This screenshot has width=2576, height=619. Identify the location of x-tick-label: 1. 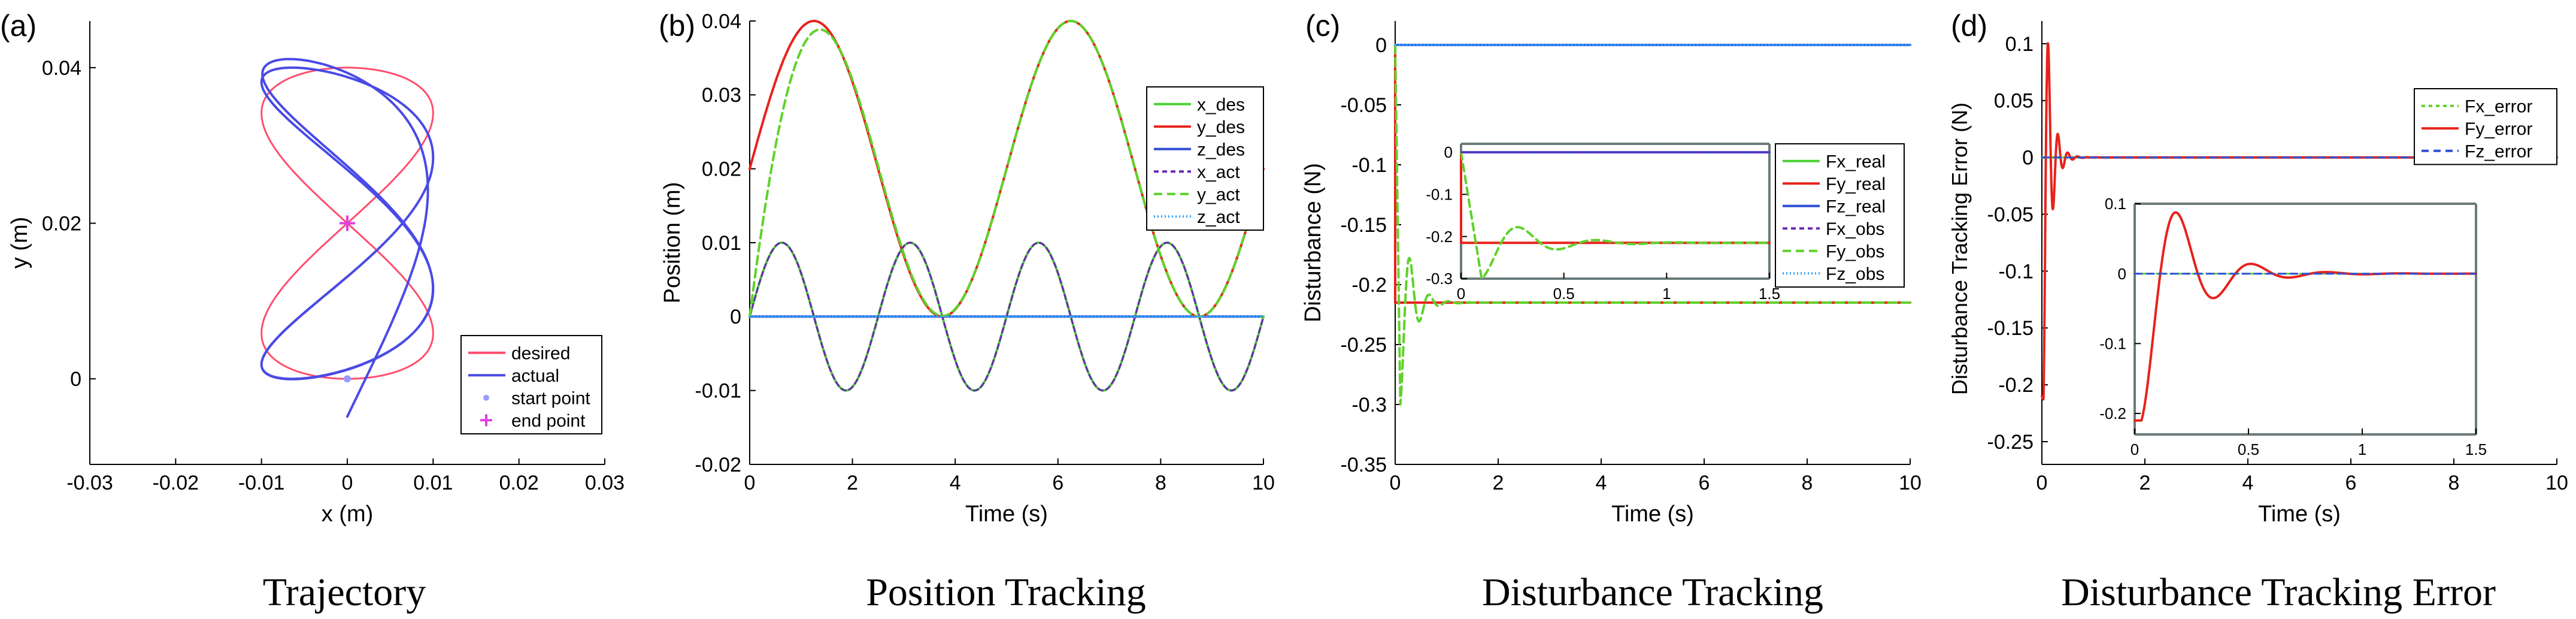
(2362, 449).